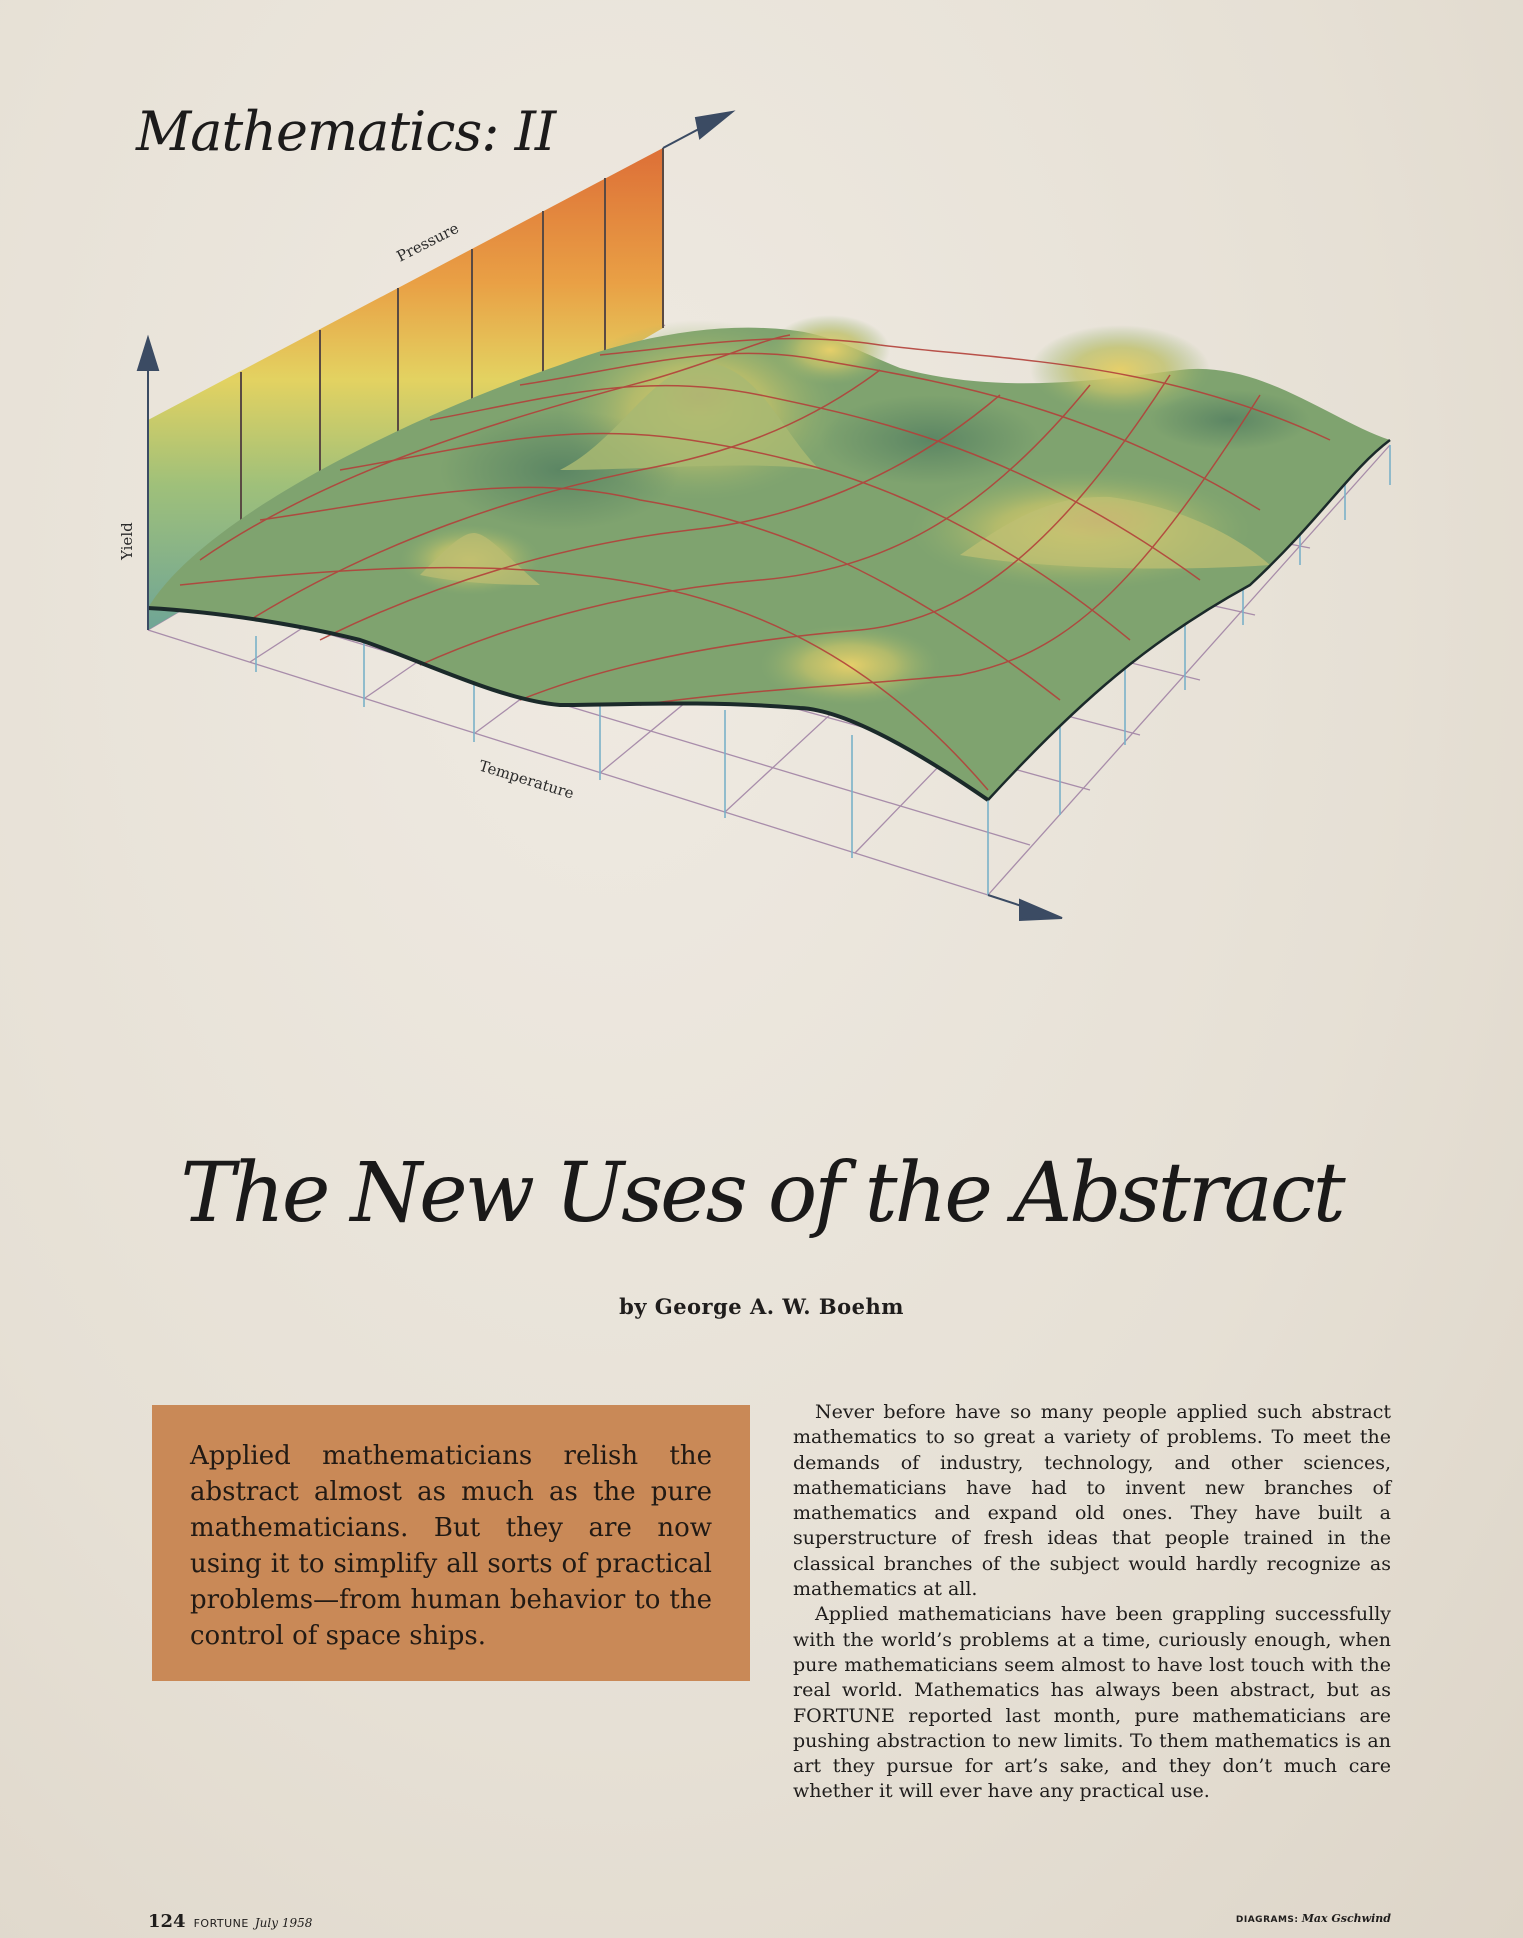 The height and width of the screenshot is (1938, 1523). I want to click on issue-date: July 1958, so click(283, 1923).